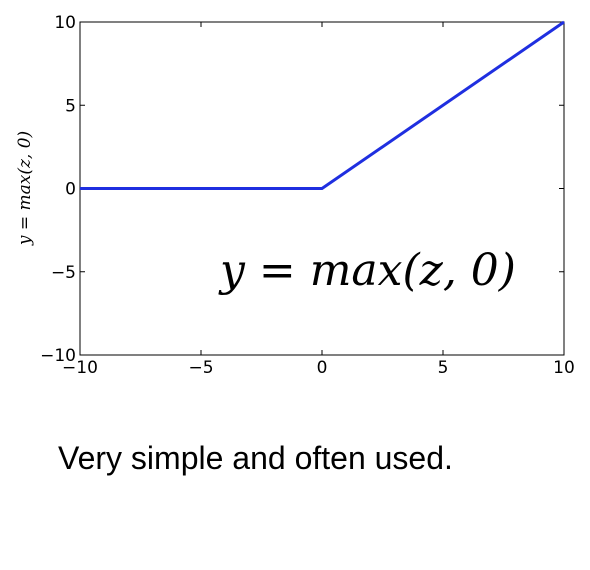  What do you see at coordinates (80, 368) in the screenshot?
I see `x-tick-label: −10` at bounding box center [80, 368].